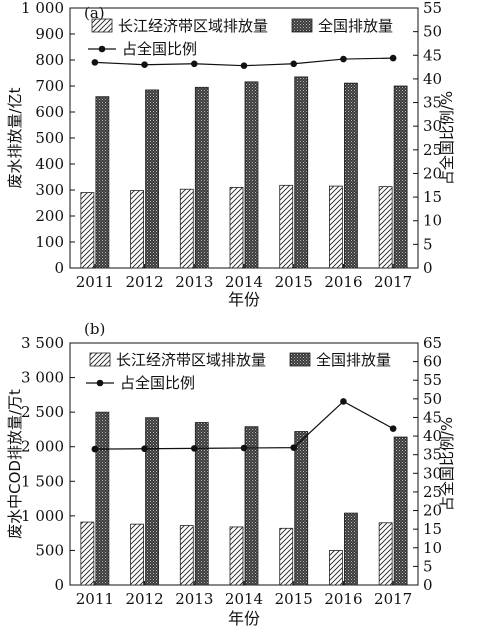 The height and width of the screenshot is (641, 478). I want to click on y2-tick-label: 20, so click(432, 511).